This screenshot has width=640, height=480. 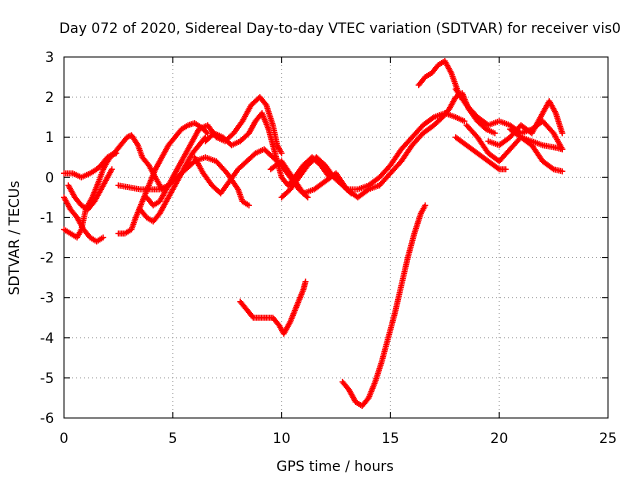 I want to click on y-tick-label: 2, so click(x=49, y=98).